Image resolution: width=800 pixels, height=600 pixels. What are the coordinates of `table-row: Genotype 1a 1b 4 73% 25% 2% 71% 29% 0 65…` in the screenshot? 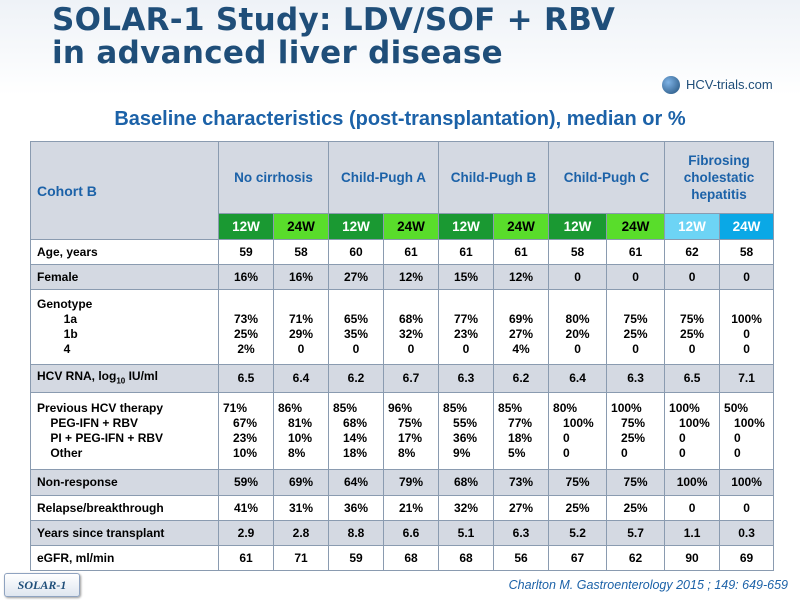 It's located at (402, 327).